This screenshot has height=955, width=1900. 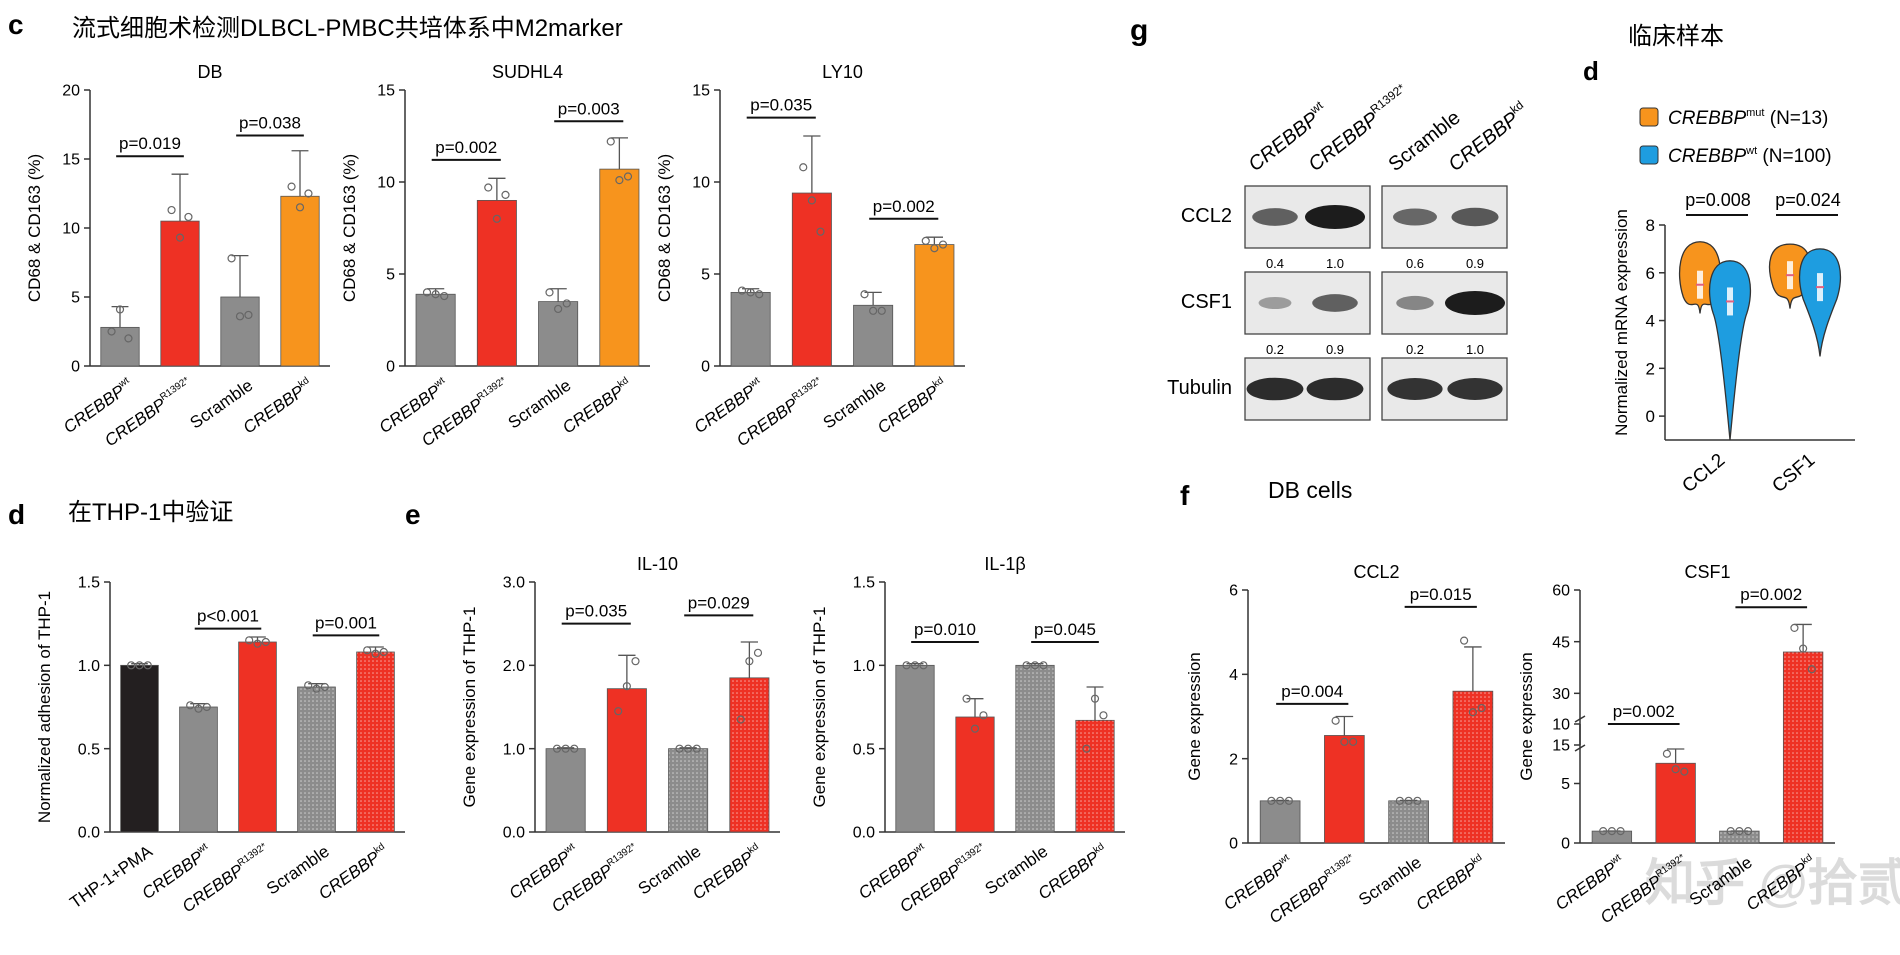 What do you see at coordinates (1561, 746) in the screenshot?
I see `tick-label-y: 15` at bounding box center [1561, 746].